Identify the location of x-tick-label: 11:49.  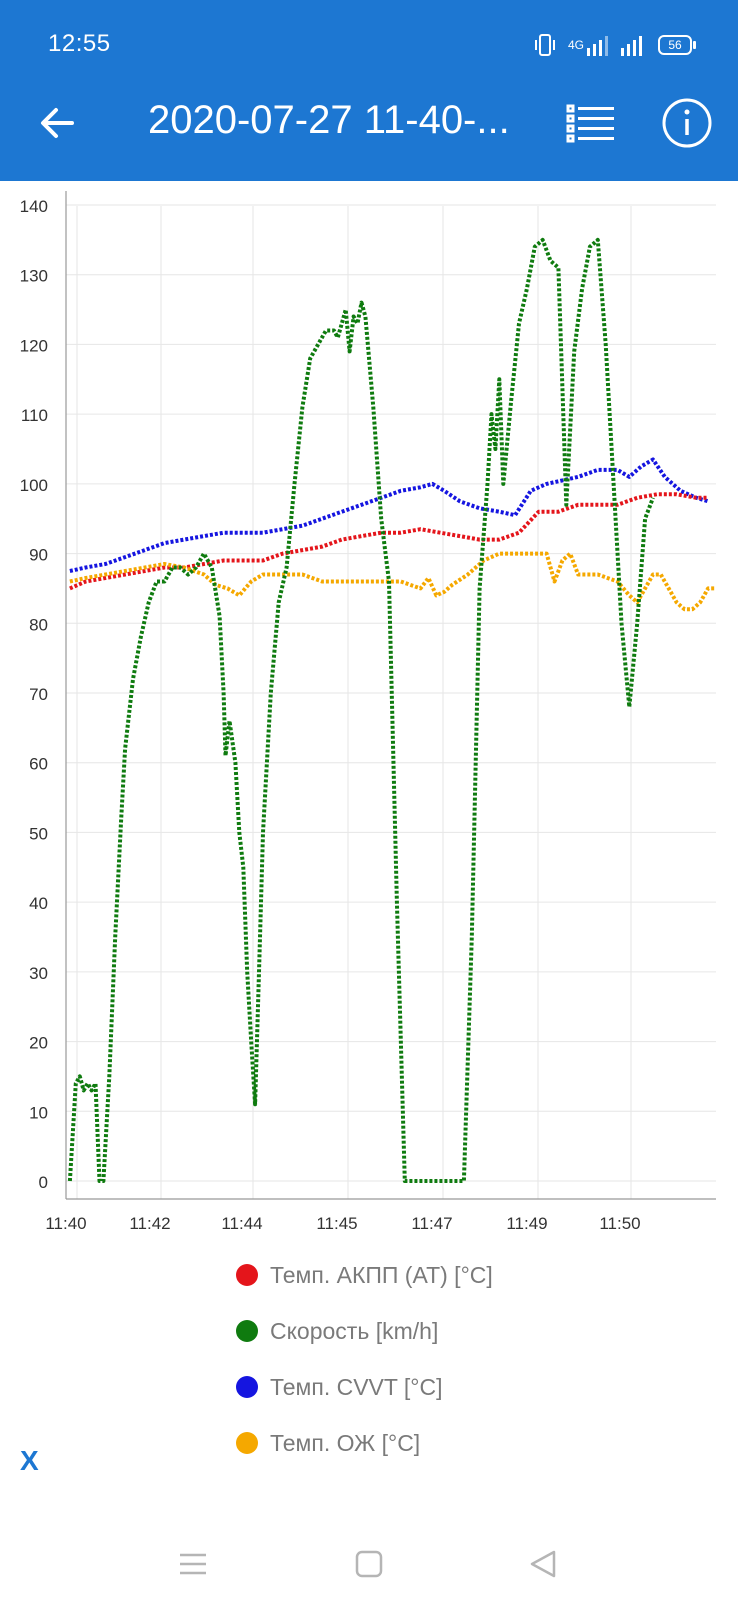
(526, 1223).